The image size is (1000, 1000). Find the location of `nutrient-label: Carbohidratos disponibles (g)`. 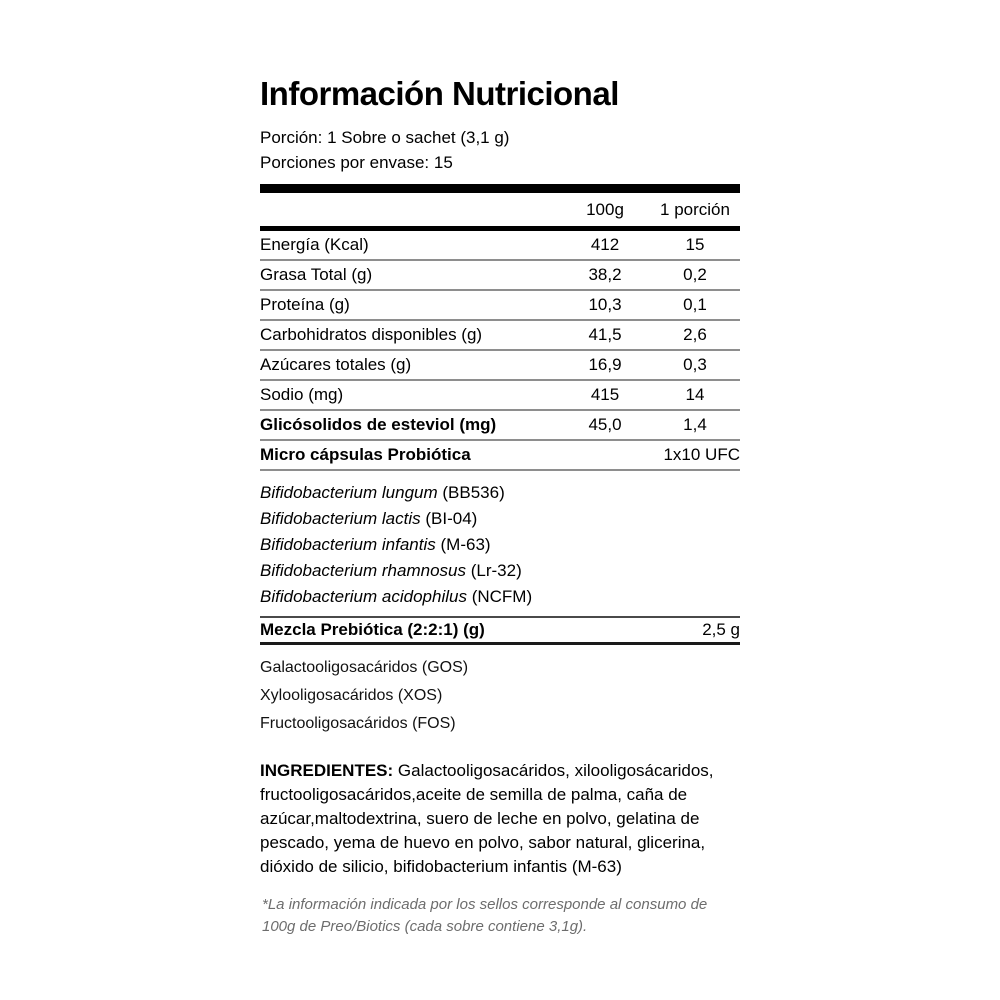

nutrient-label: Carbohidratos disponibles (g) is located at coordinates (371, 335).